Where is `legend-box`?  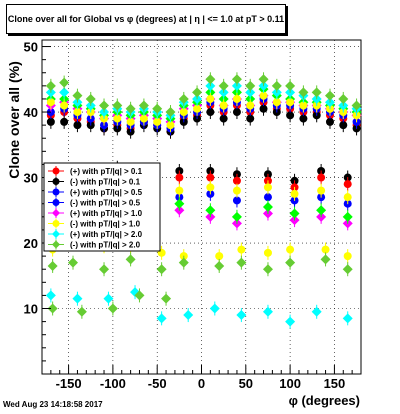 legend-box is located at coordinates (102, 207).